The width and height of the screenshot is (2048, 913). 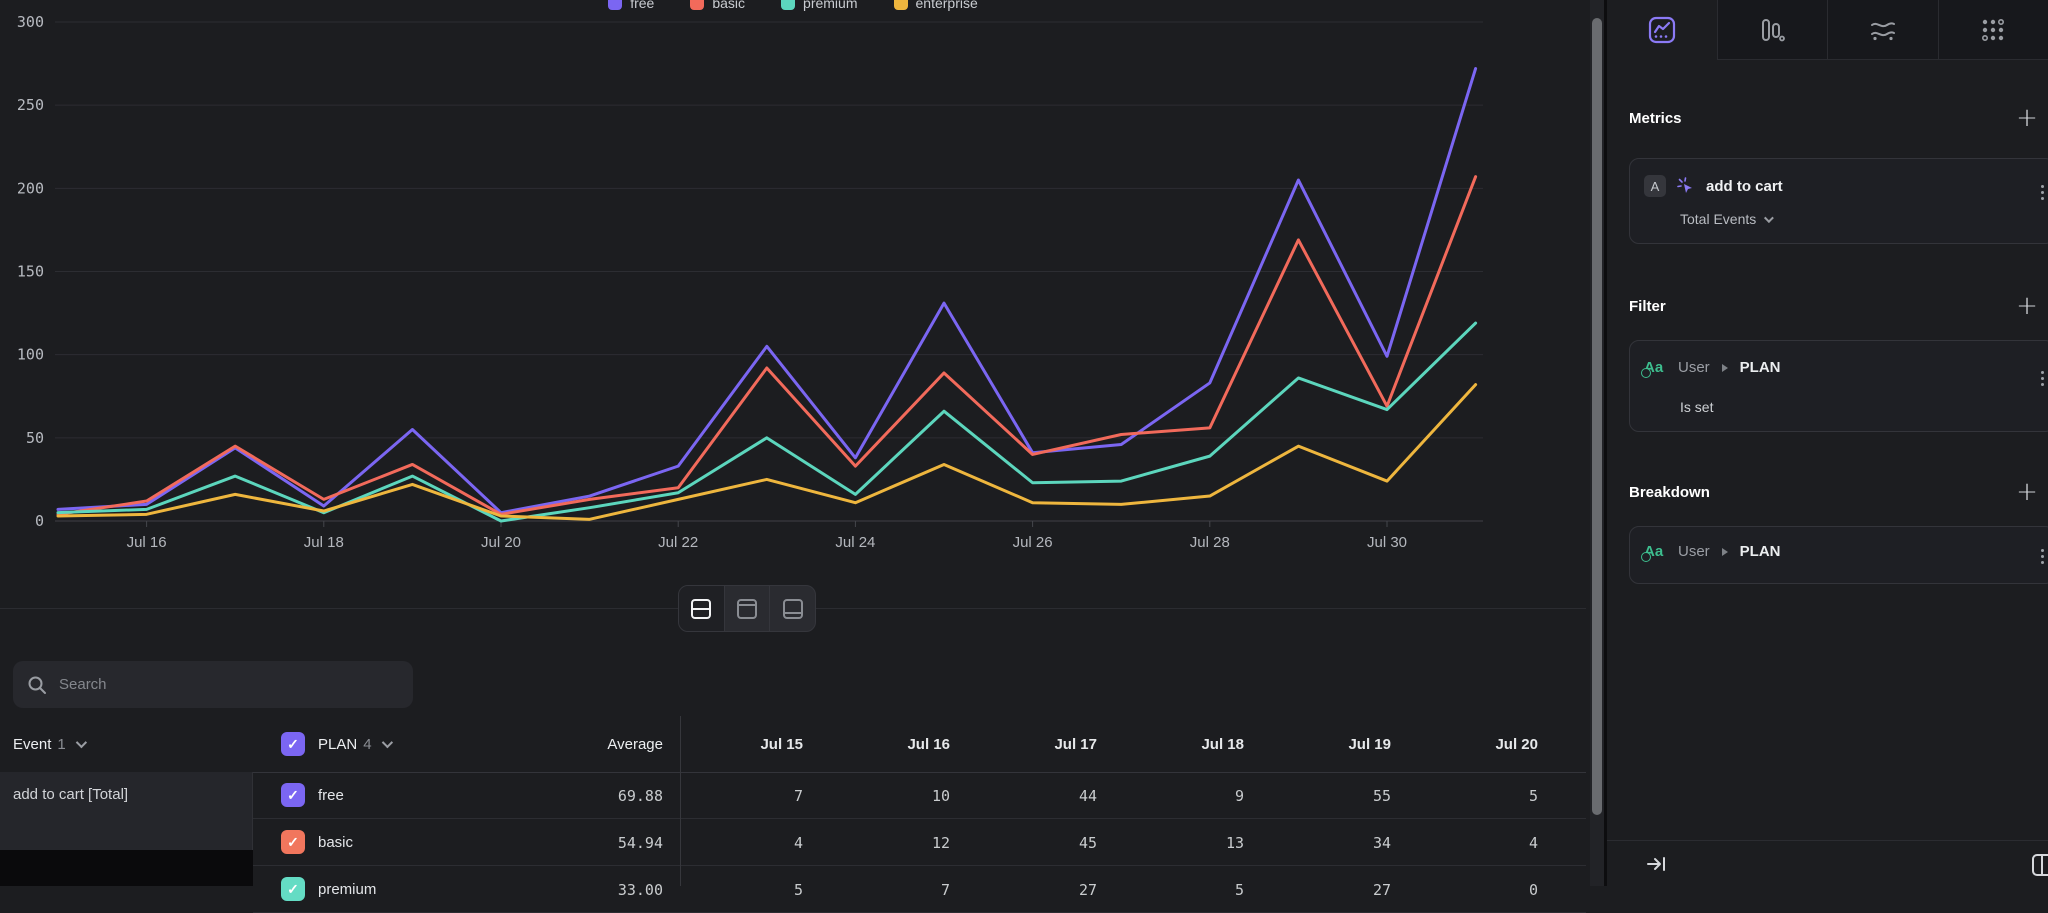 What do you see at coordinates (792, 608) in the screenshot?
I see `table-view-button` at bounding box center [792, 608].